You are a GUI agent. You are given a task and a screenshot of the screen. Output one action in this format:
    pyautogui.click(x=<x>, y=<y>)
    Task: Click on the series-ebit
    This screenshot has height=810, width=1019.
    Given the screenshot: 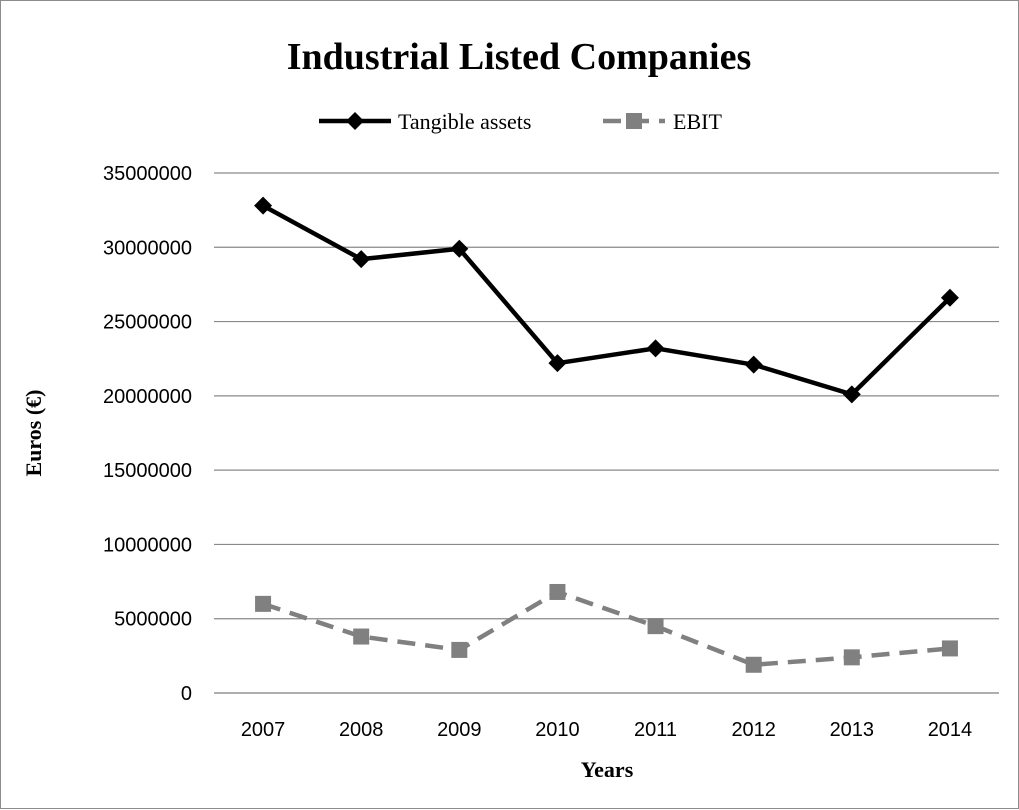 What is the action you would take?
    pyautogui.click(x=606, y=628)
    